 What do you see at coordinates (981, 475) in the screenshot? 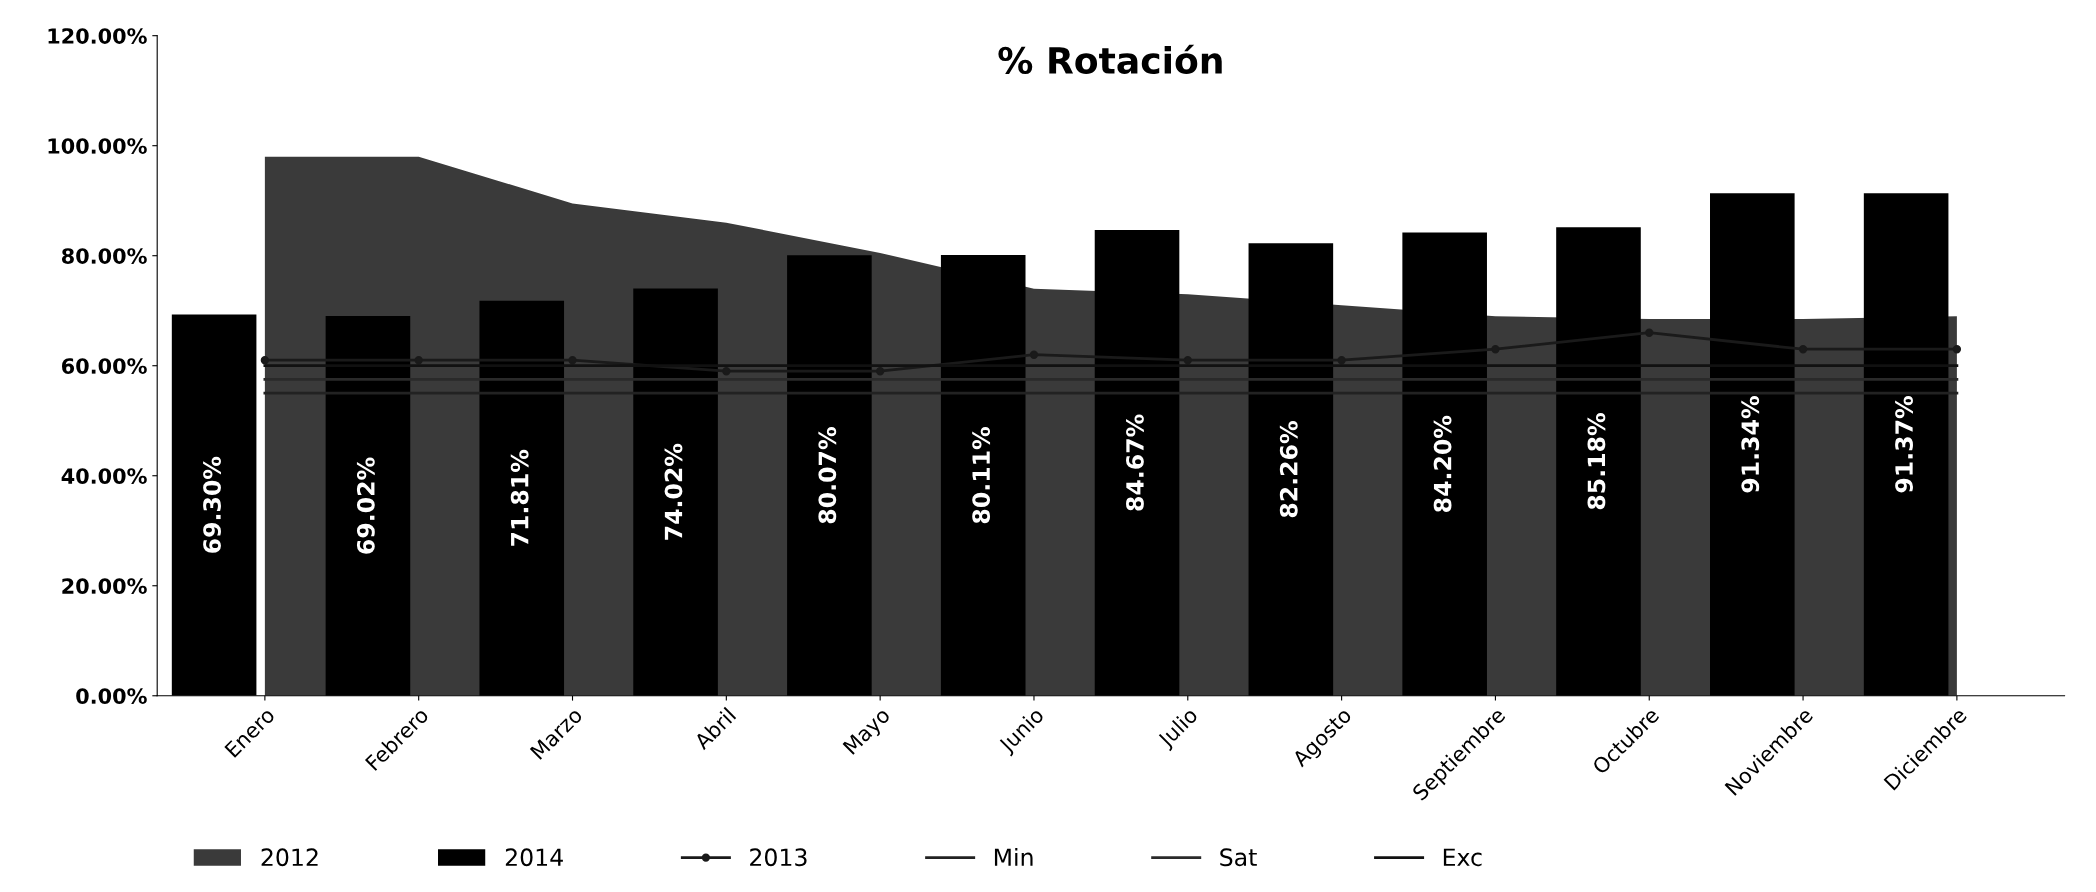
I see `data-label: 80.11%` at bounding box center [981, 475].